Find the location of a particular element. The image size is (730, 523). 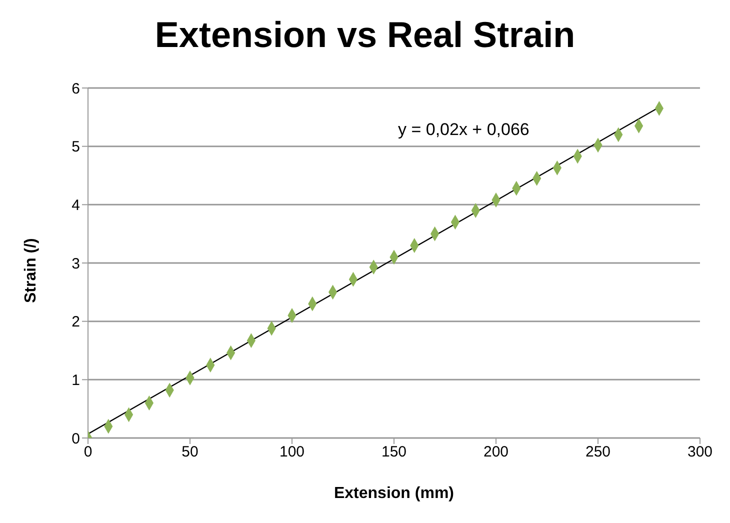

x-tick-label: 200 is located at coordinates (496, 452).